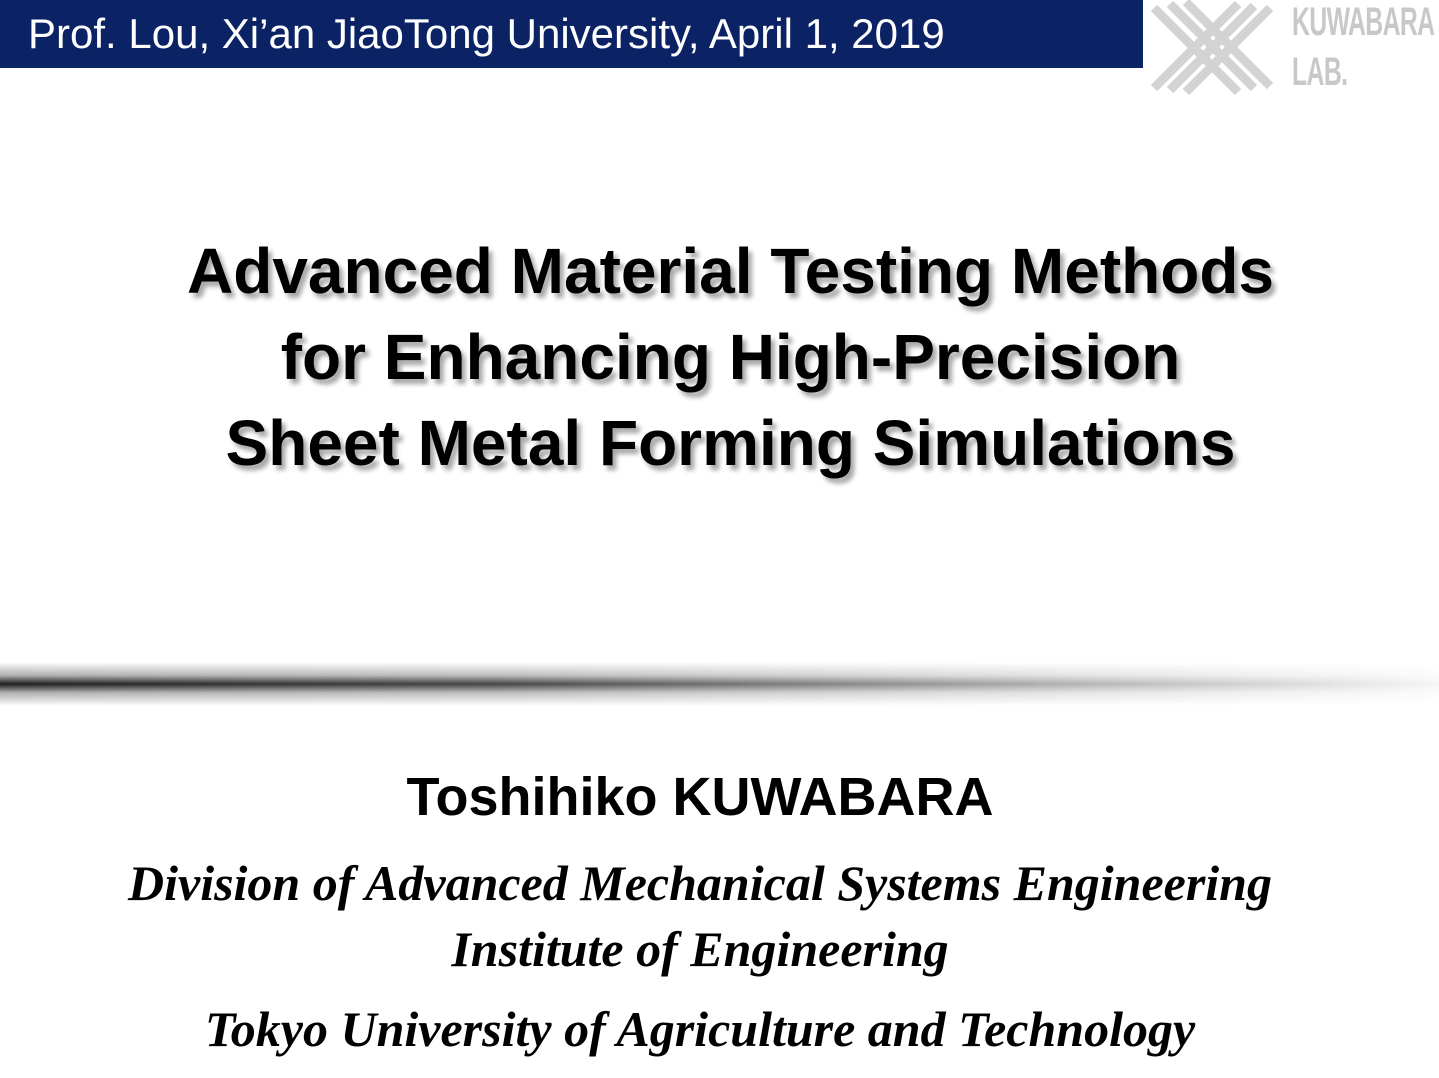 This screenshot has height=1078, width=1439. I want to click on lab-logo: KUWABARA LAB., so click(1293, 48).